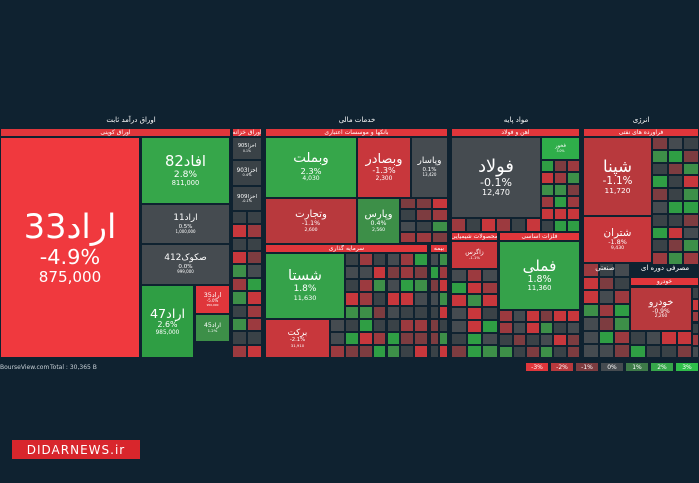 This screenshot has width=699, height=483. Describe the element at coordinates (496, 167) in the screenshot. I see `symbol: فولاد` at that location.